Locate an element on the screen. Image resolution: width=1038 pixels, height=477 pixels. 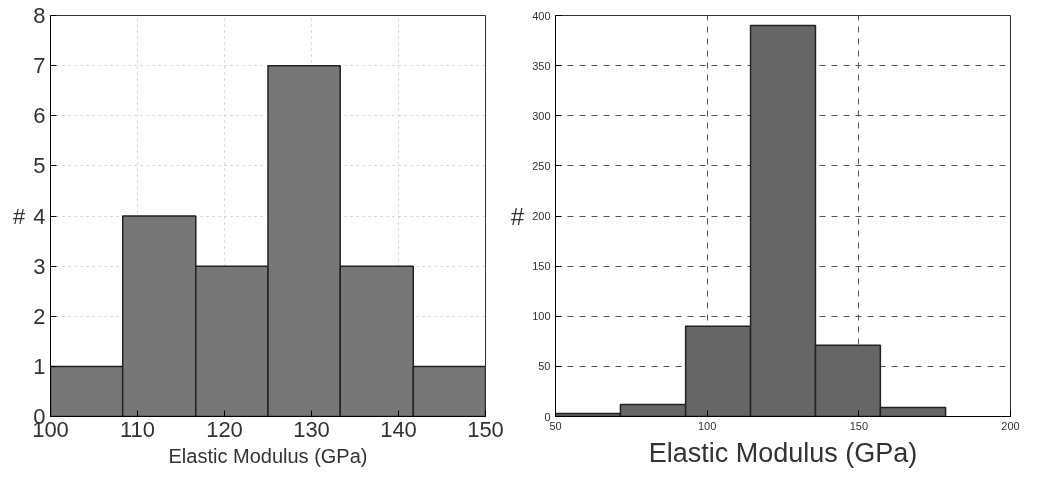
y-tick-label: 4 is located at coordinates (39, 216).